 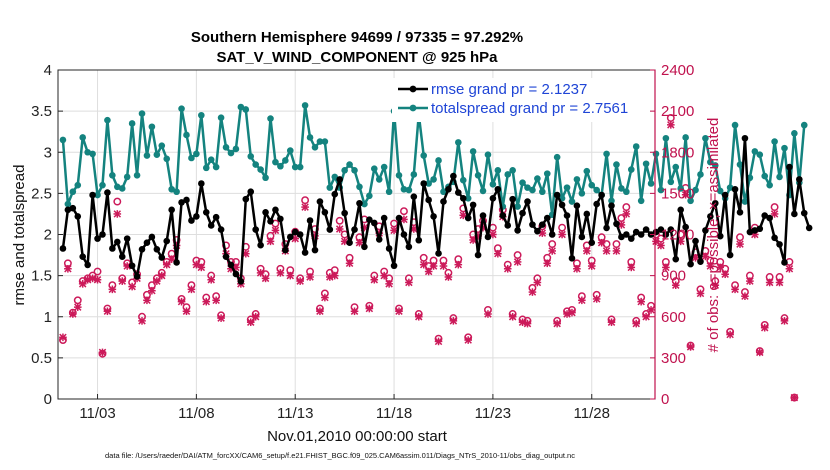 I want to click on y-right-tick-label: 1800, so click(x=677, y=152).